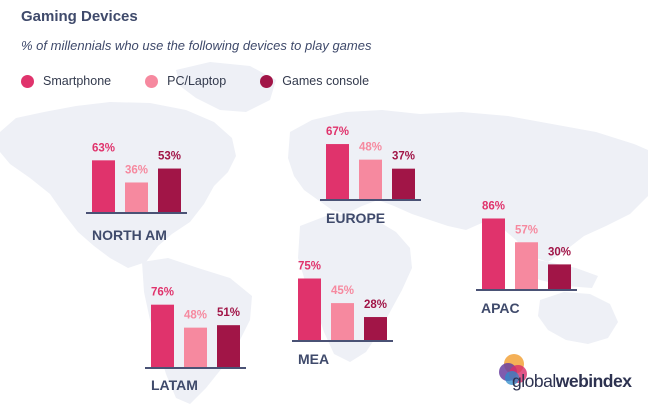 The height and width of the screenshot is (407, 648). I want to click on bar-mea-smartphone, so click(309, 309).